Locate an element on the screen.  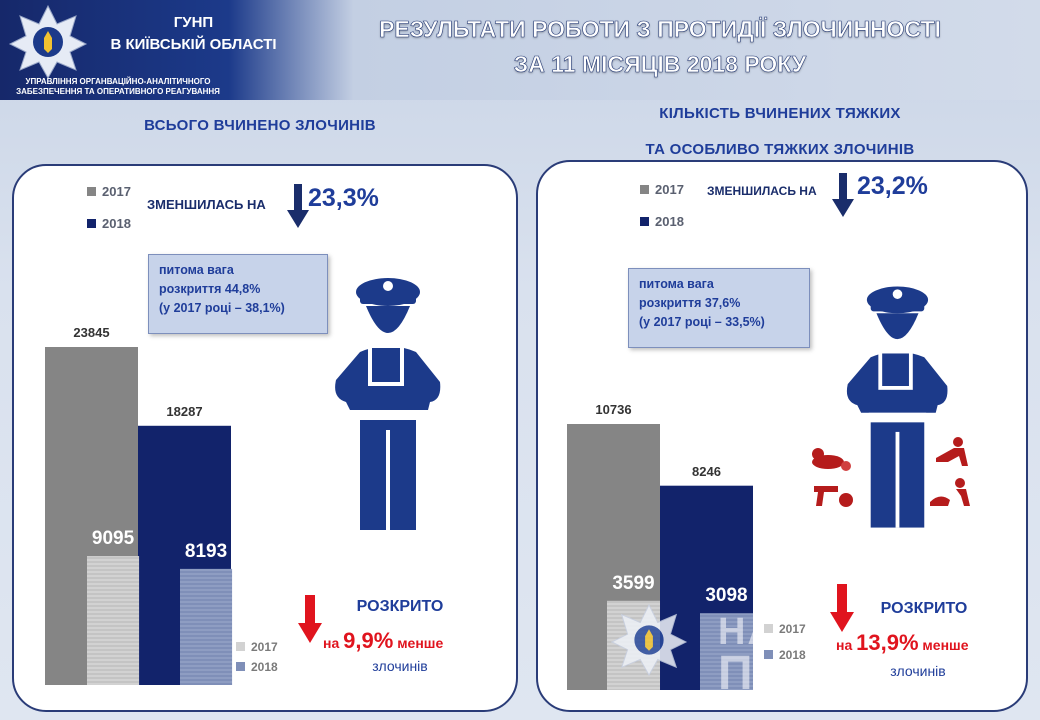
left-solved-2017-label: 9095 is located at coordinates (113, 539).